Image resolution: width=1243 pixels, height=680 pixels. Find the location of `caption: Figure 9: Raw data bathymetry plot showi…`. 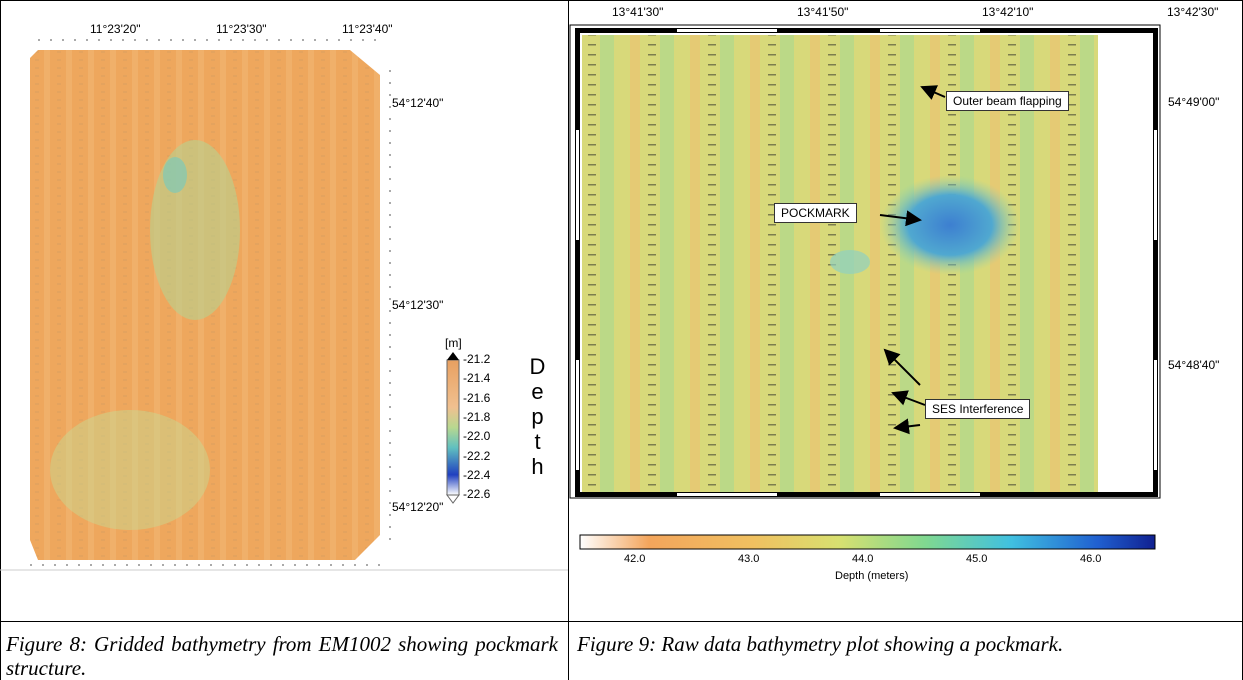

caption: Figure 9: Raw data bathymetry plot showi… is located at coordinates (820, 644).